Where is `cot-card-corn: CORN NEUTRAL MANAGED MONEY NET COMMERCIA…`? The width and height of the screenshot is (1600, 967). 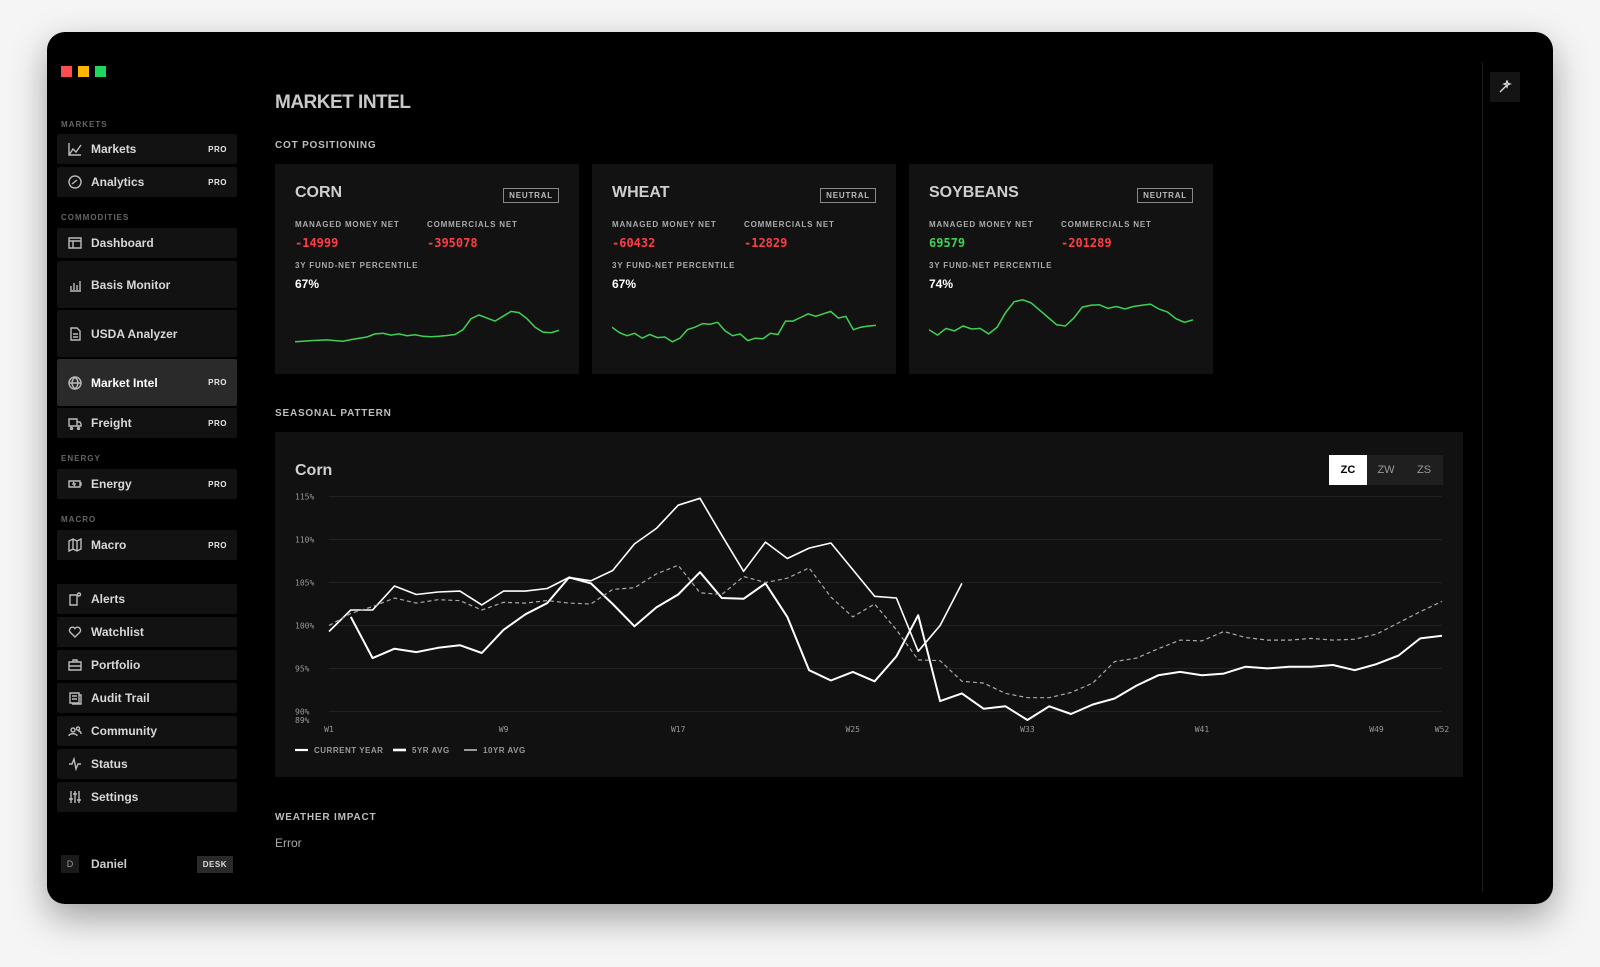
cot-card-corn: CORN NEUTRAL MANAGED MONEY NET COMMERCIA… is located at coordinates (427, 269).